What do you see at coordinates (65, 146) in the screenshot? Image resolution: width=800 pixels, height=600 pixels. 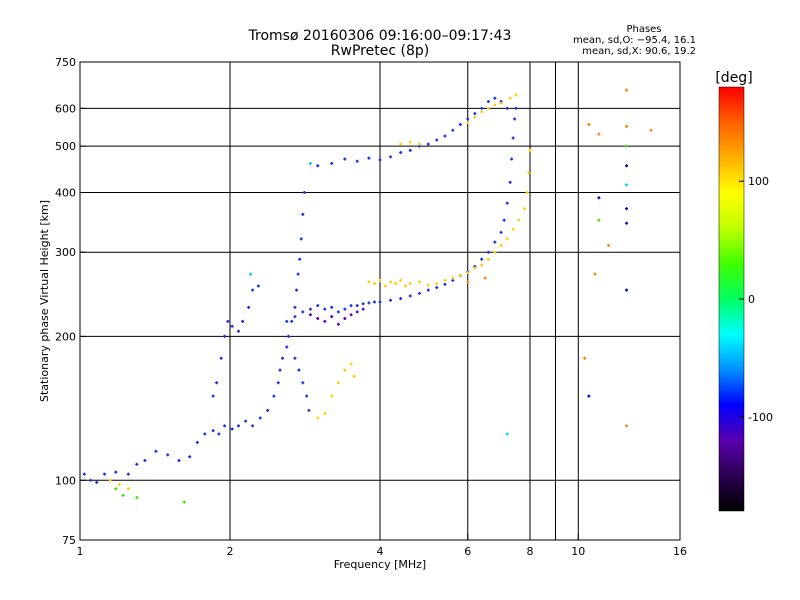 I see `y-tick-label: 500` at bounding box center [65, 146].